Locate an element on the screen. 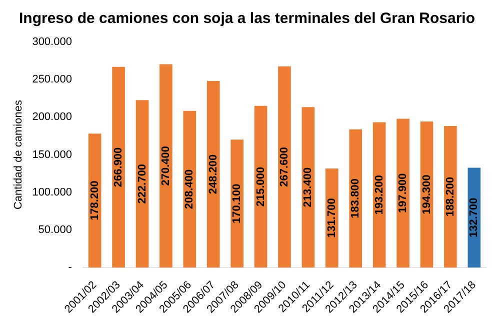 This screenshot has width=500, height=327. y-tick-label: 100.000 is located at coordinates (52, 192).